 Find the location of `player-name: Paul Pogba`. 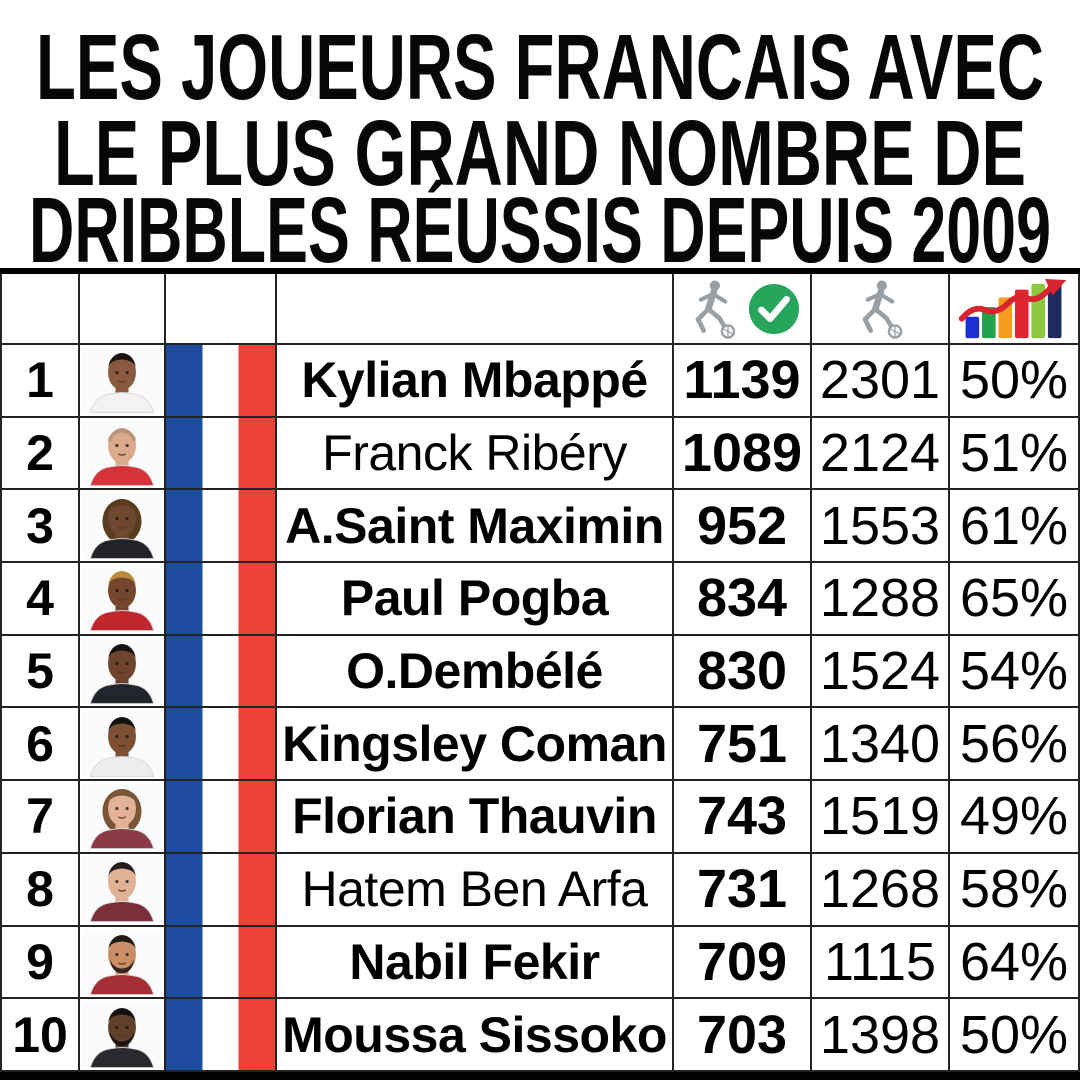

player-name: Paul Pogba is located at coordinates (475, 599).